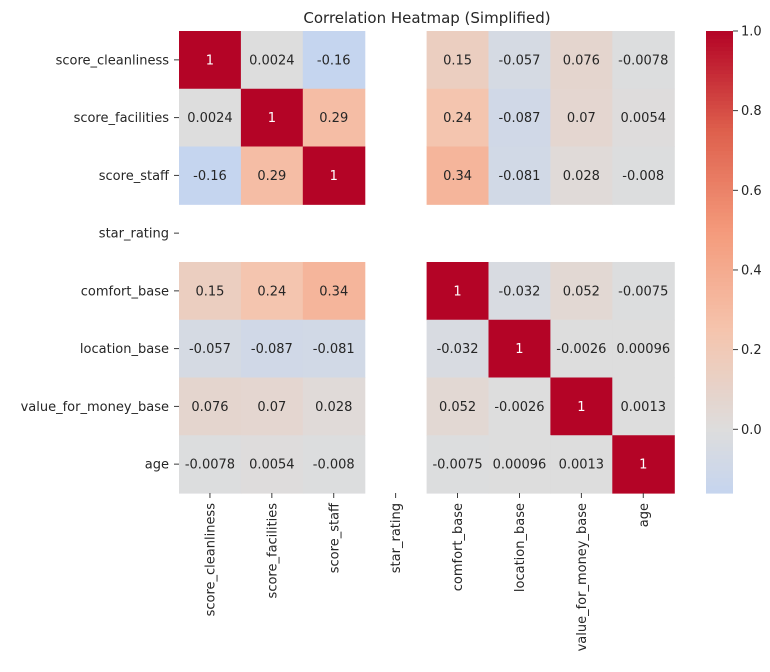  Describe the element at coordinates (458, 291) in the screenshot. I see `heatmap-cell-comfort_base-comfort_base` at that location.